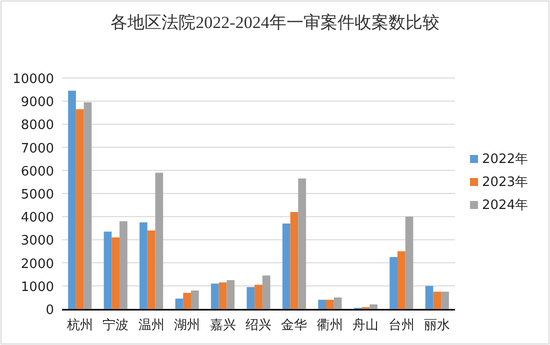 The image size is (550, 345). I want to click on y-tick-label: 7000, so click(37, 148).